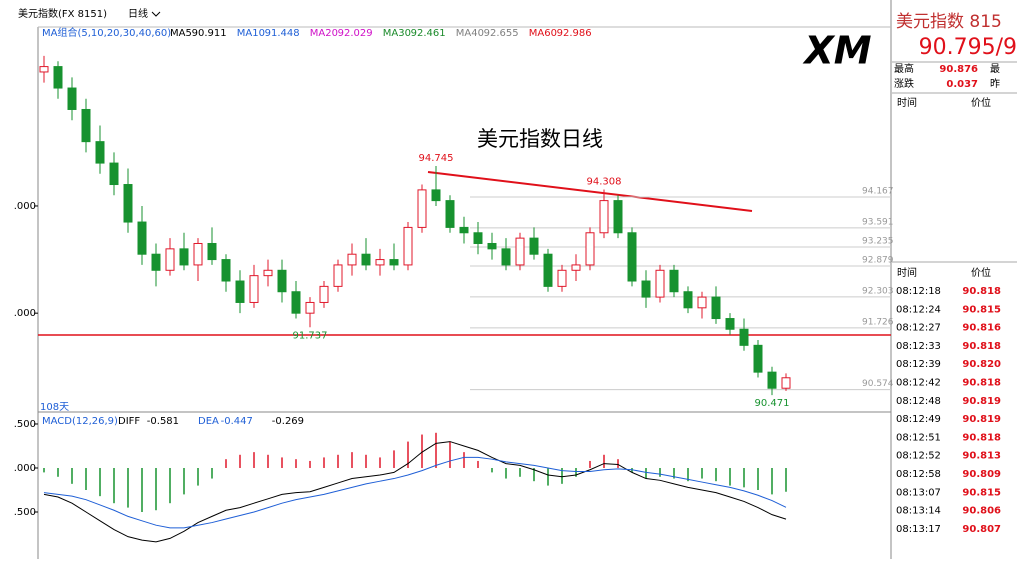 The height and width of the screenshot is (563, 1017). Describe the element at coordinates (918, 419) in the screenshot. I see `tick-time: 08:12:49` at that location.